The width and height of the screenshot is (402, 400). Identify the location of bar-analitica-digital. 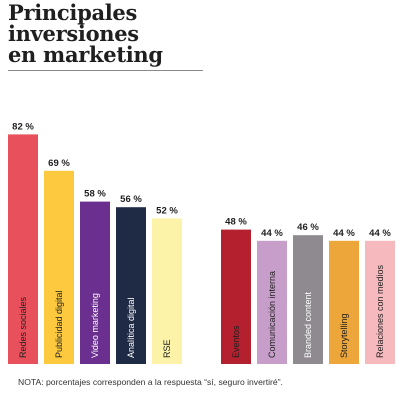
(131, 285).